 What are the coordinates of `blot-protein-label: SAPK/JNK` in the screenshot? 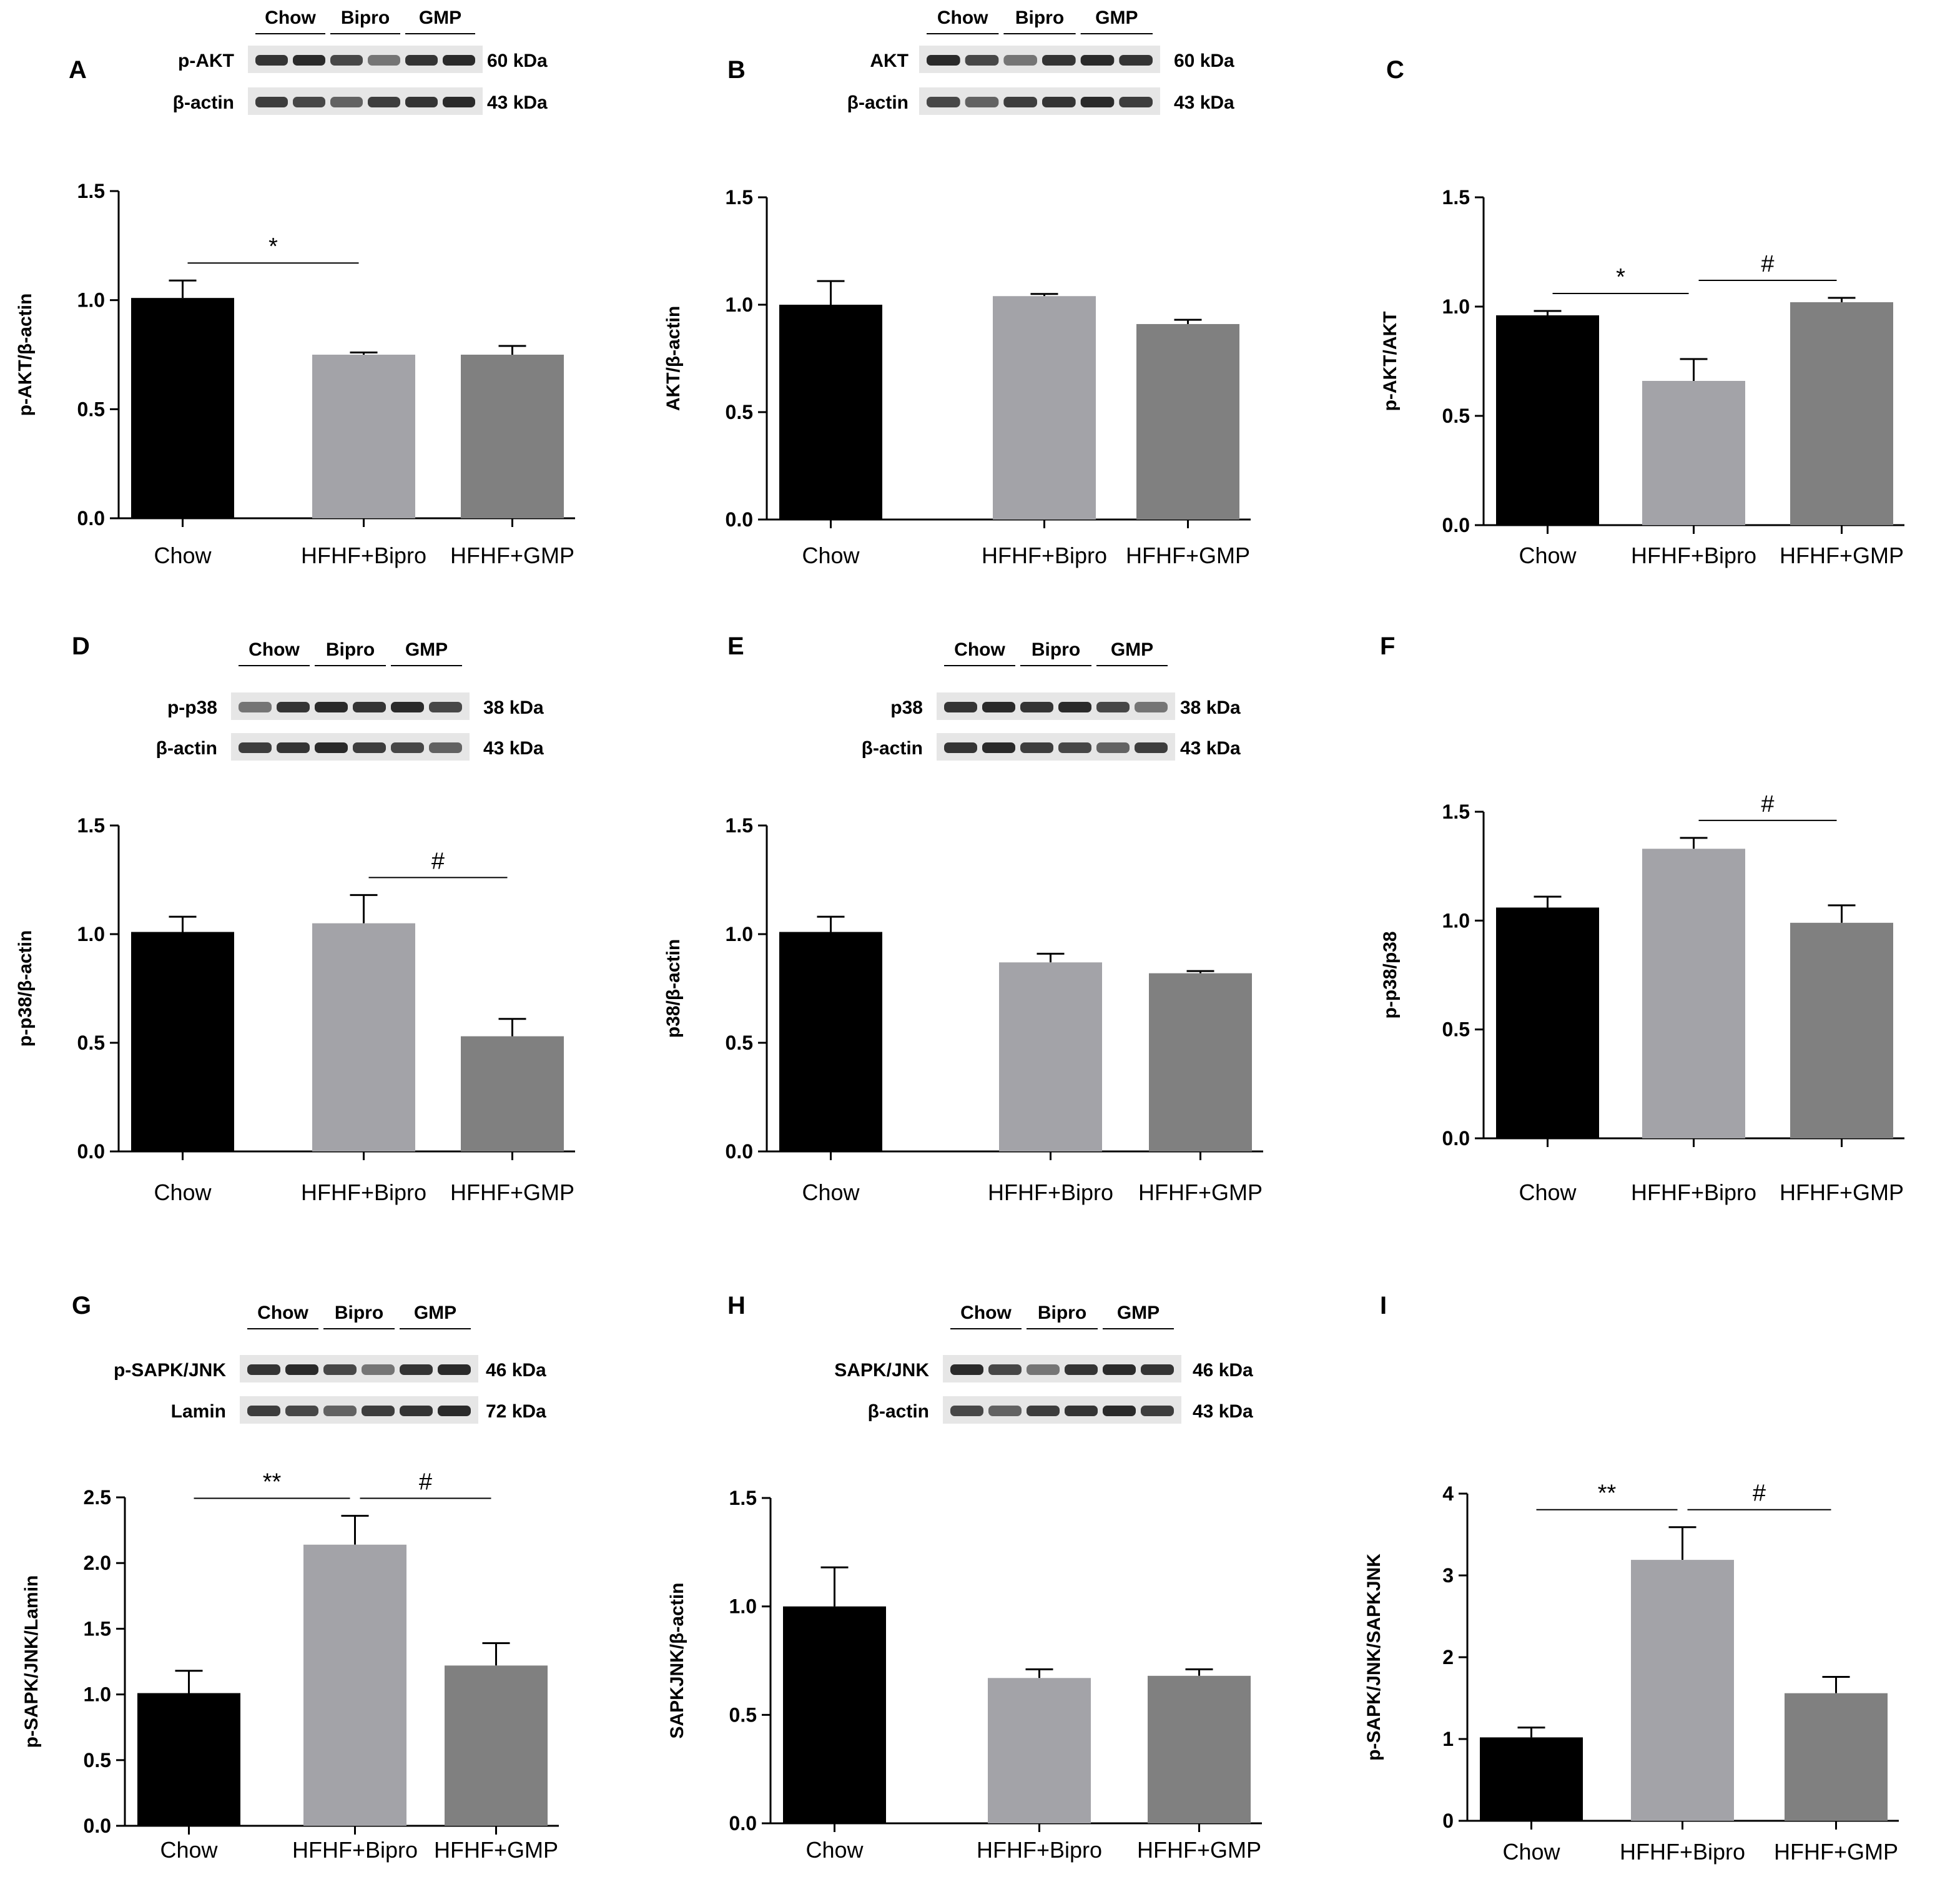 It's located at (881, 1371).